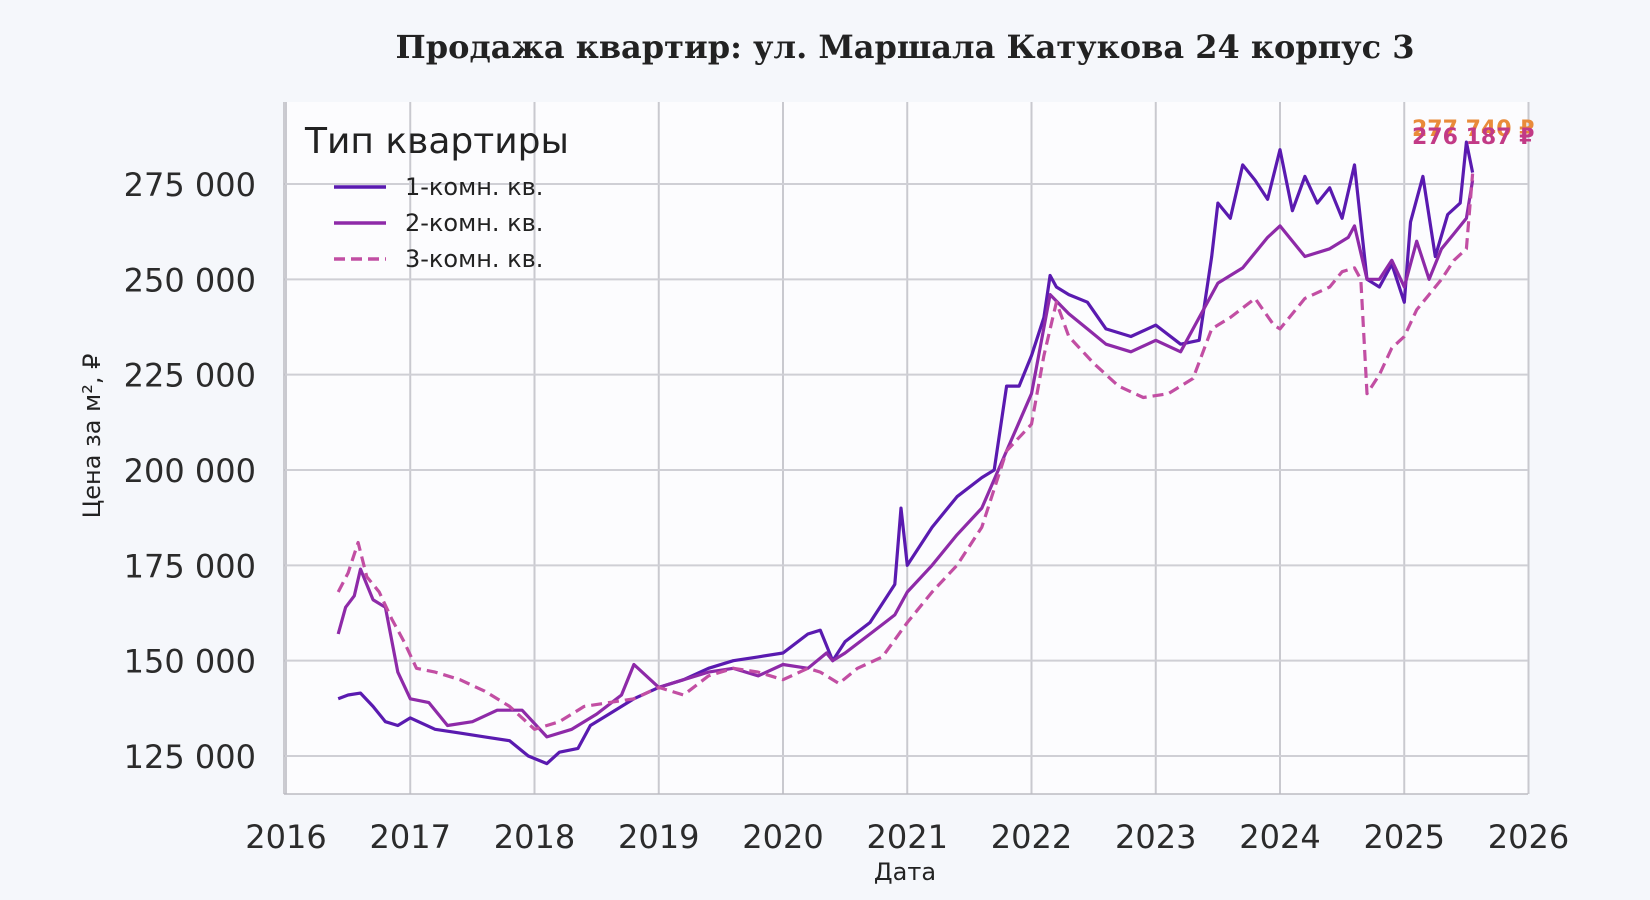 This screenshot has width=1650, height=900. Describe the element at coordinates (190, 185) in the screenshot. I see `y-tick-label: 275 000` at that location.